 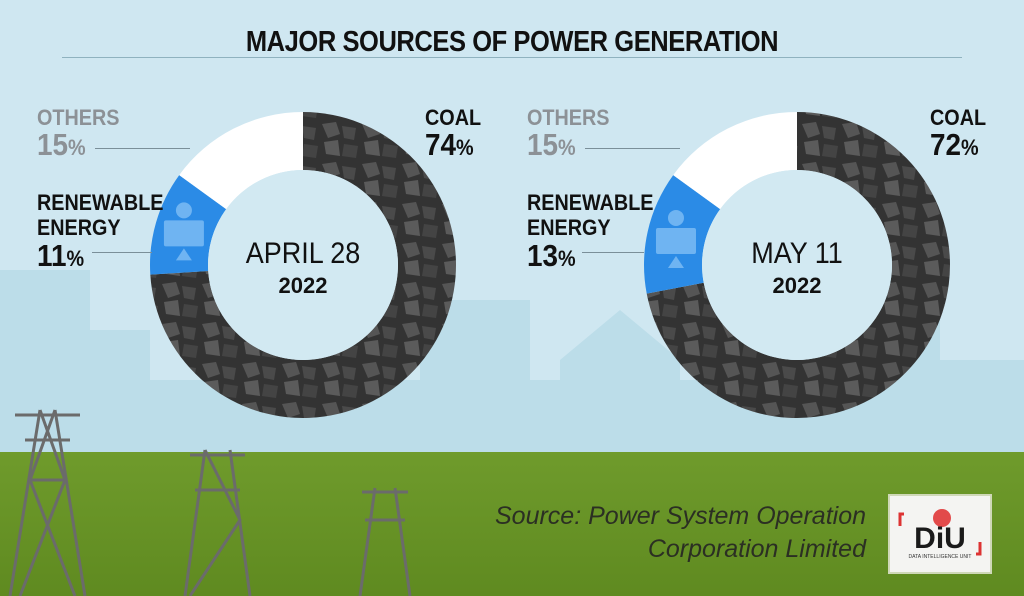 What do you see at coordinates (512, 42) in the screenshot?
I see `chart-title: MAJOR SOURCES OF POWER GENERATION` at bounding box center [512, 42].